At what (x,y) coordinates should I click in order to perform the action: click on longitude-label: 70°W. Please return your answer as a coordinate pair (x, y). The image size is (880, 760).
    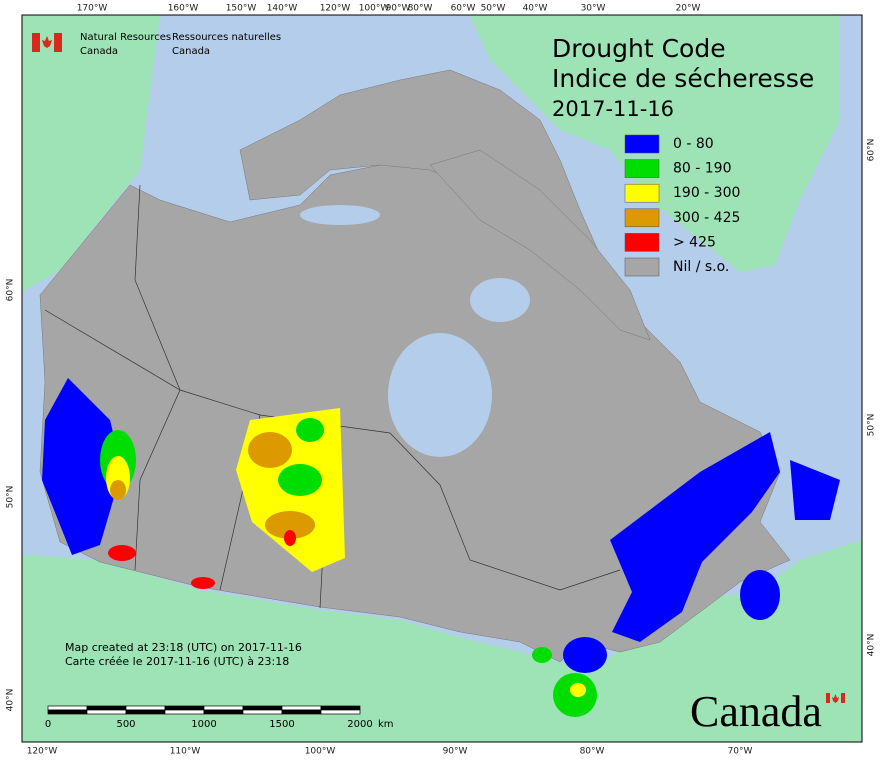
    Looking at the image, I should click on (740, 752).